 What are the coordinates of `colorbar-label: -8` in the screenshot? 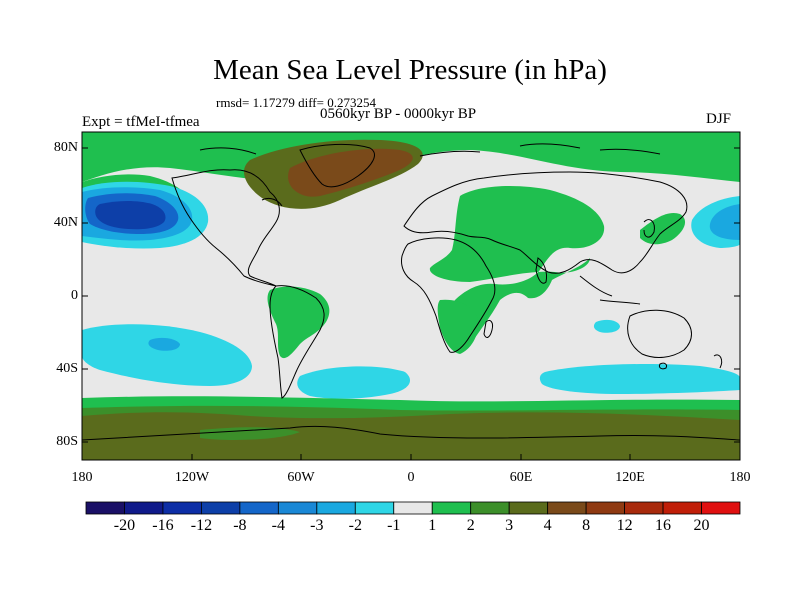 It's located at (240, 525).